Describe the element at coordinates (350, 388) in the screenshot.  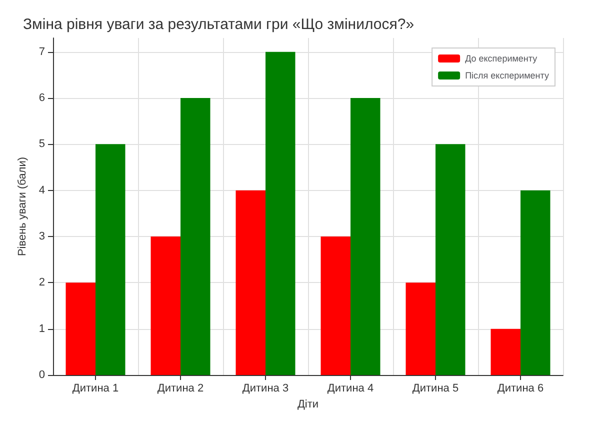
I see `x-tick-label: Дитина 4` at that location.